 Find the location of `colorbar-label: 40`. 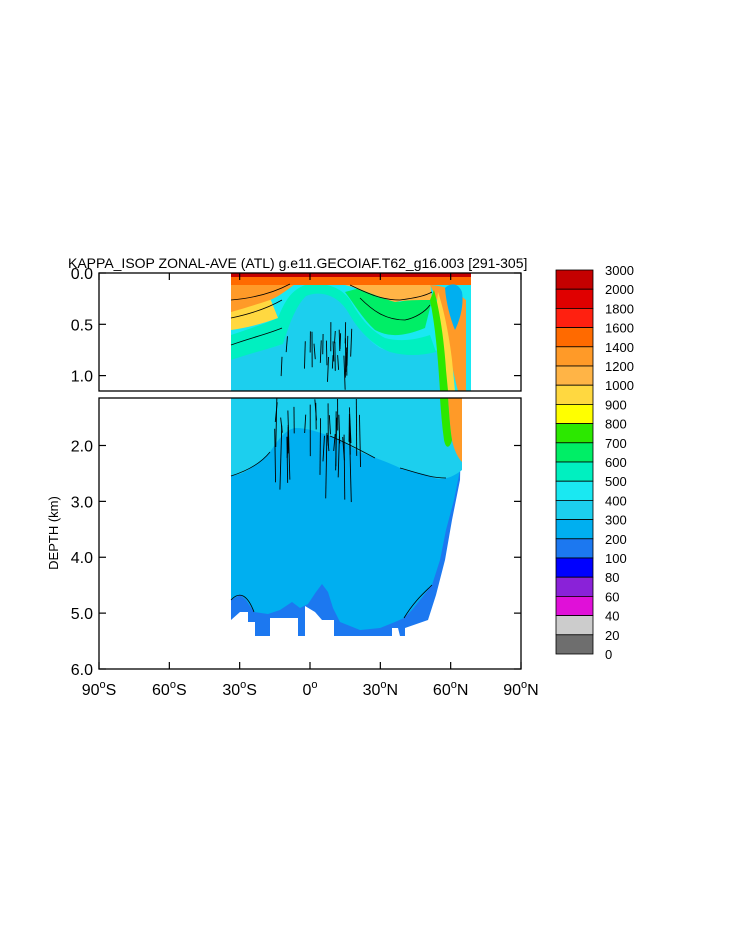

colorbar-label: 40 is located at coordinates (612, 616).